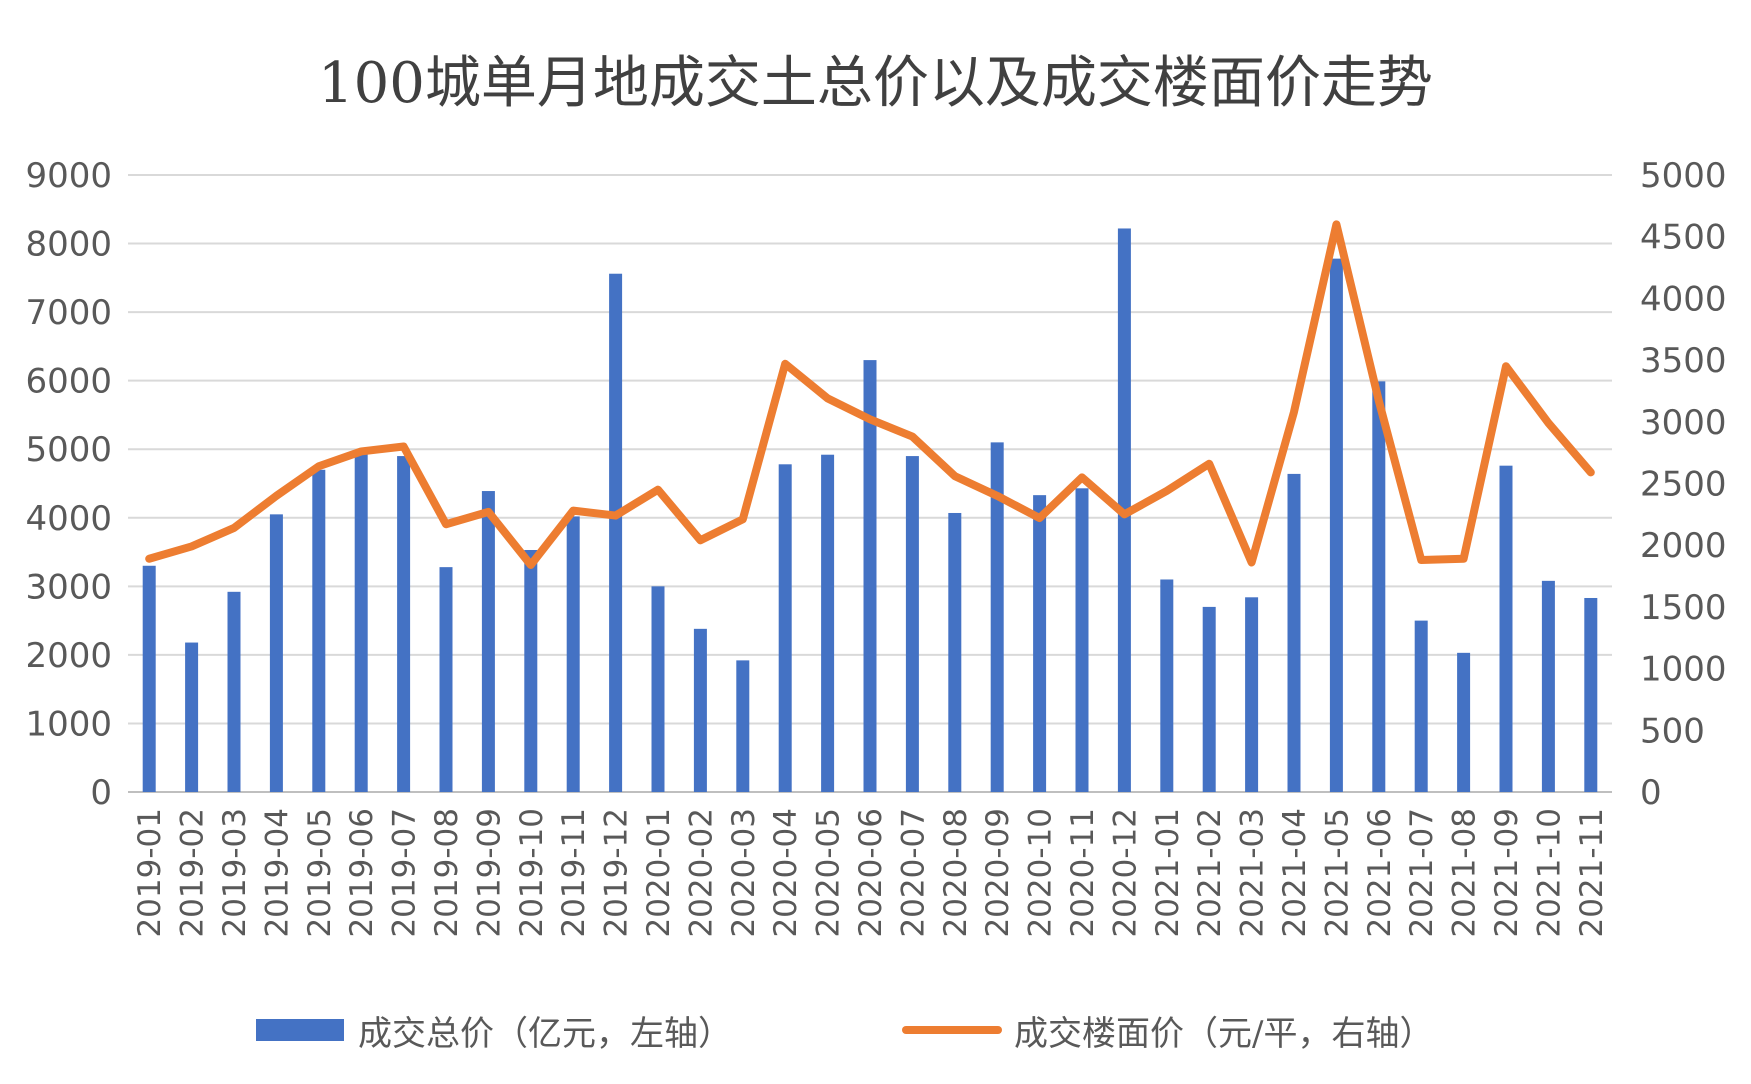  I want to click on y-left-tick-label: 6000, so click(68, 382).